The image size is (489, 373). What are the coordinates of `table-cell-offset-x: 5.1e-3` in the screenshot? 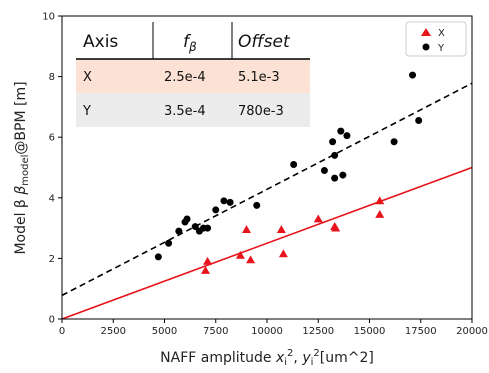 It's located at (259, 77).